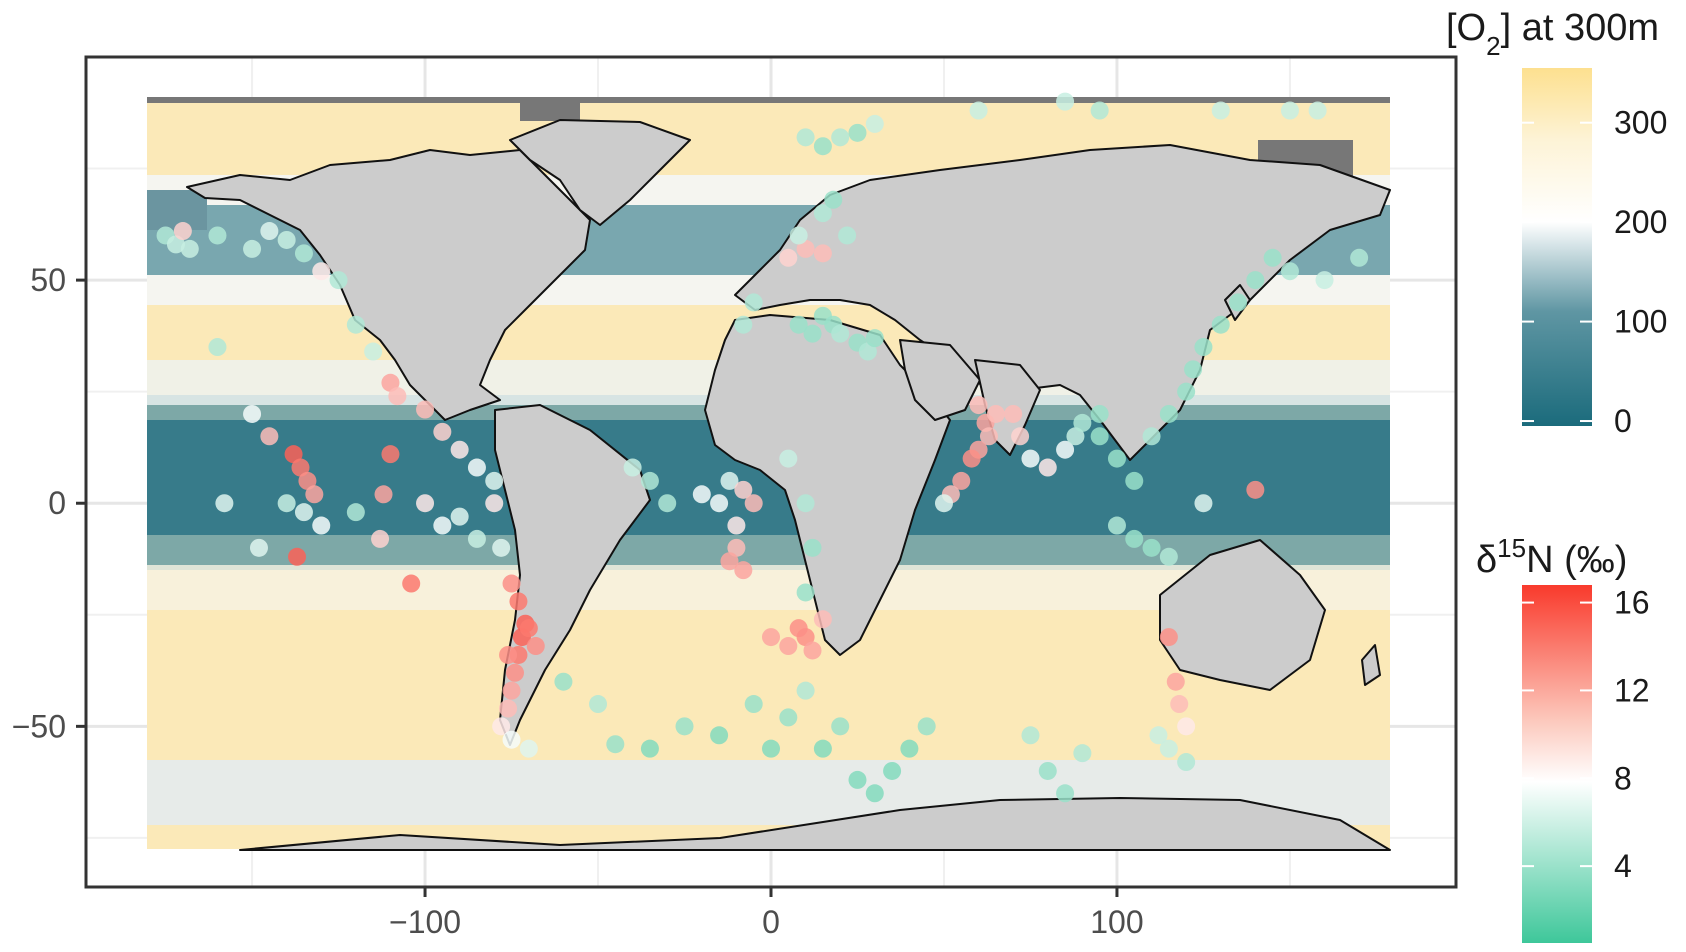  What do you see at coordinates (1586, 734) in the screenshot?
I see `d15n-legend-ticks: 16 12 8 4` at bounding box center [1586, 734].